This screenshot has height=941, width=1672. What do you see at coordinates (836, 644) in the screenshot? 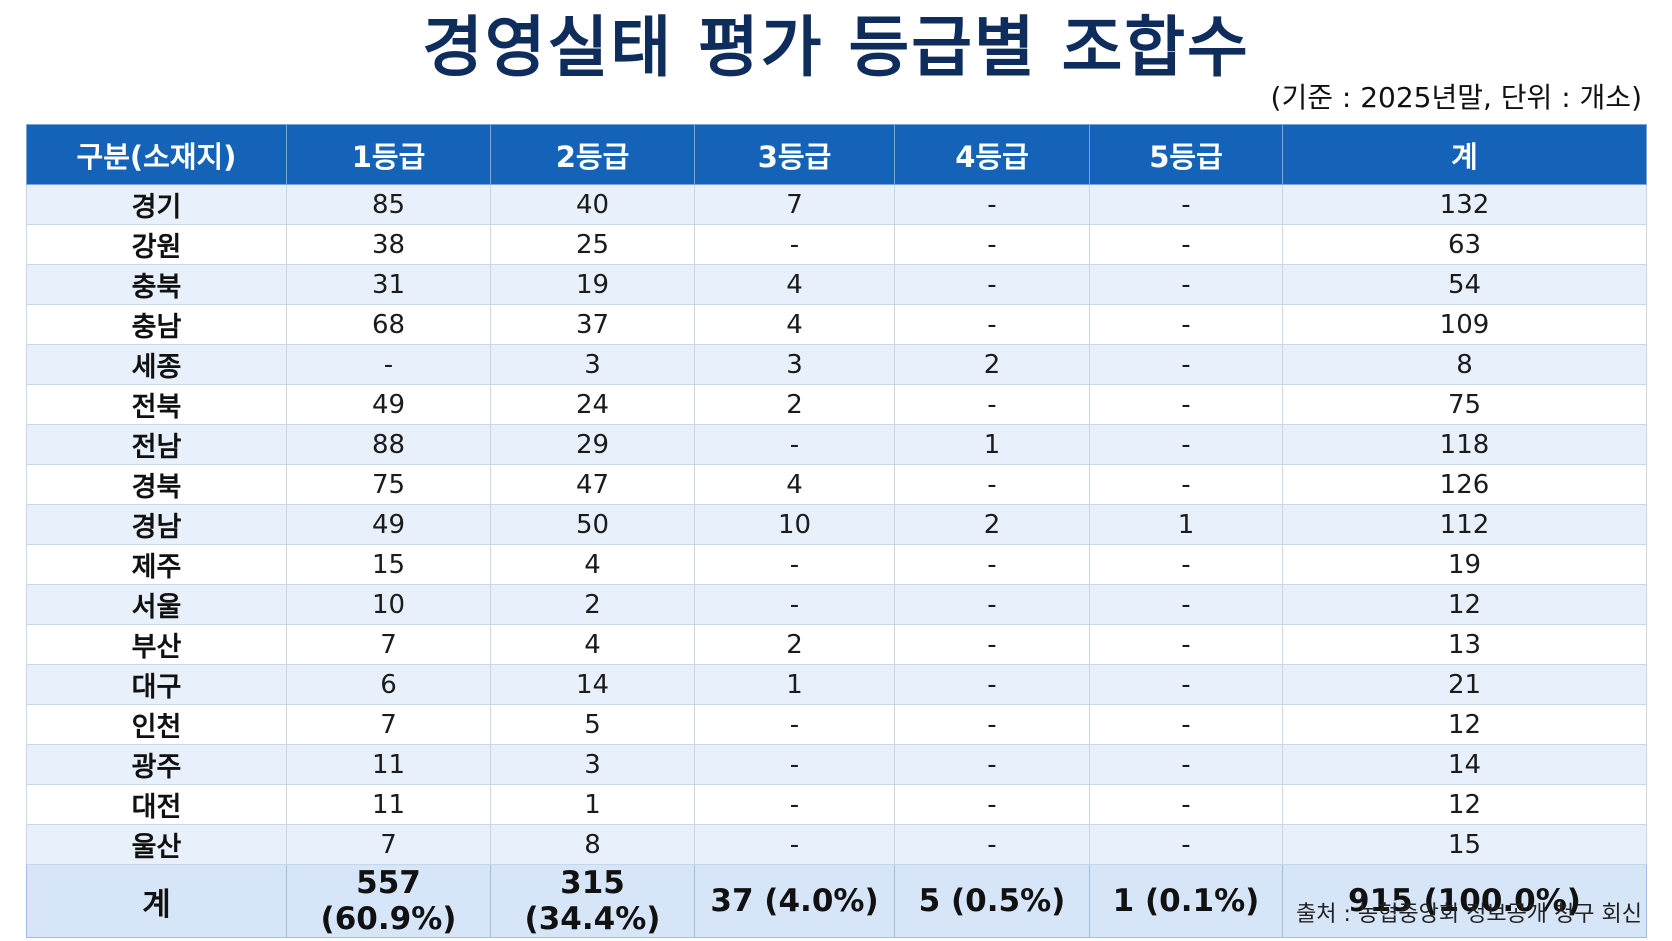
I see `table-row: 부산 7 4 2- -13` at bounding box center [836, 644].